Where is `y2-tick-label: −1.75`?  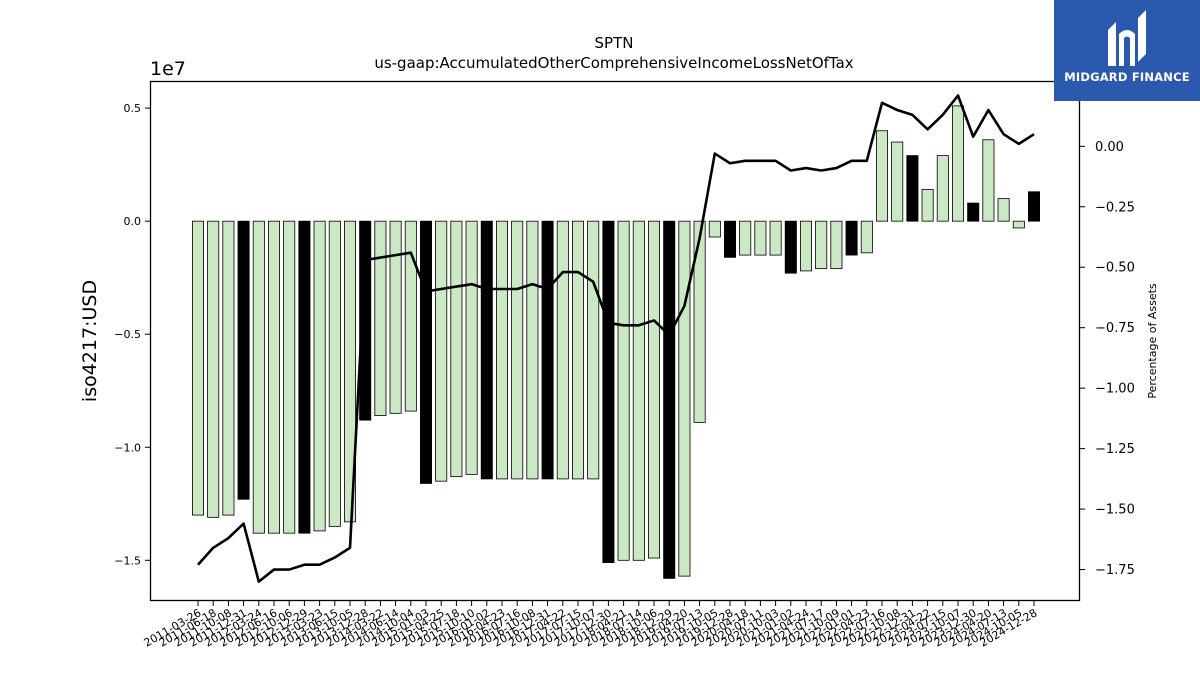
y2-tick-label: −1.75 is located at coordinates (1115, 570).